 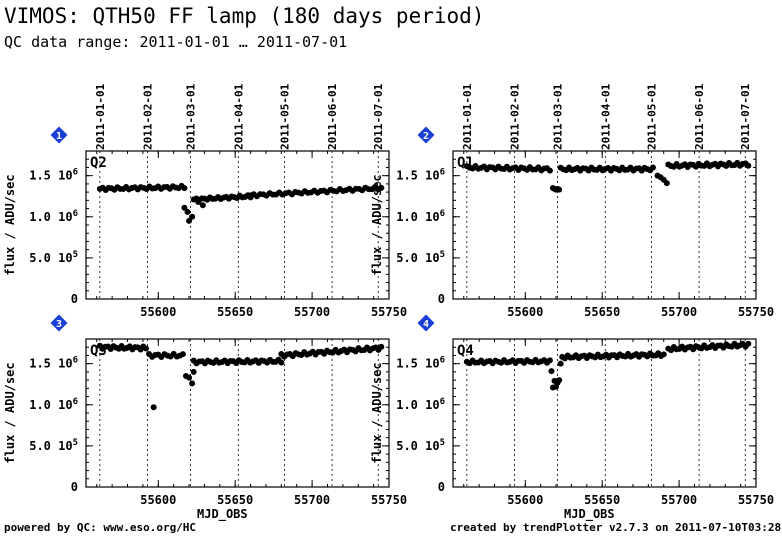 I want to click on data-series-q2, so click(x=240, y=203).